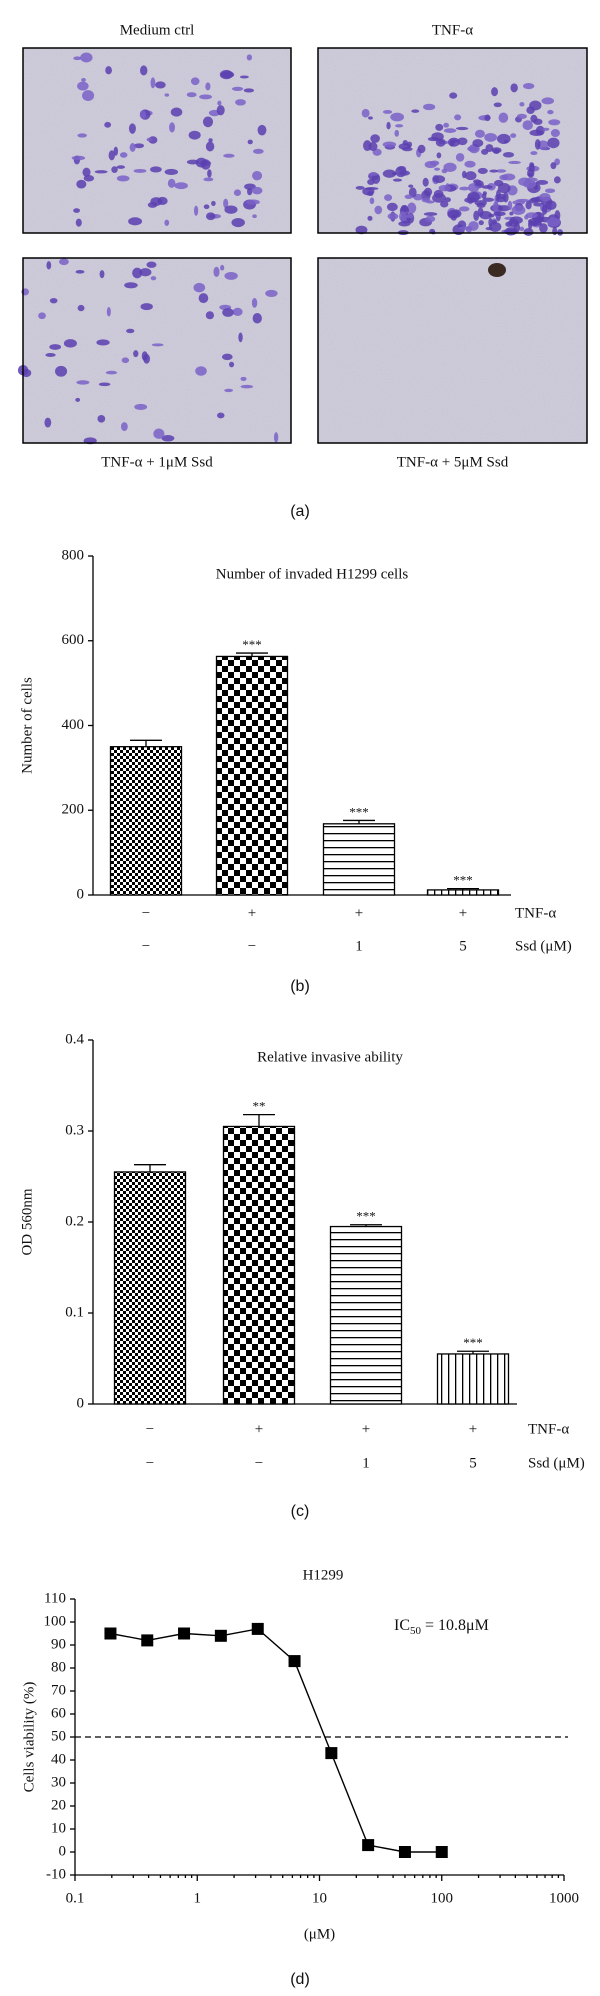  I want to click on y-tick-label: -10, so click(56, 1874).